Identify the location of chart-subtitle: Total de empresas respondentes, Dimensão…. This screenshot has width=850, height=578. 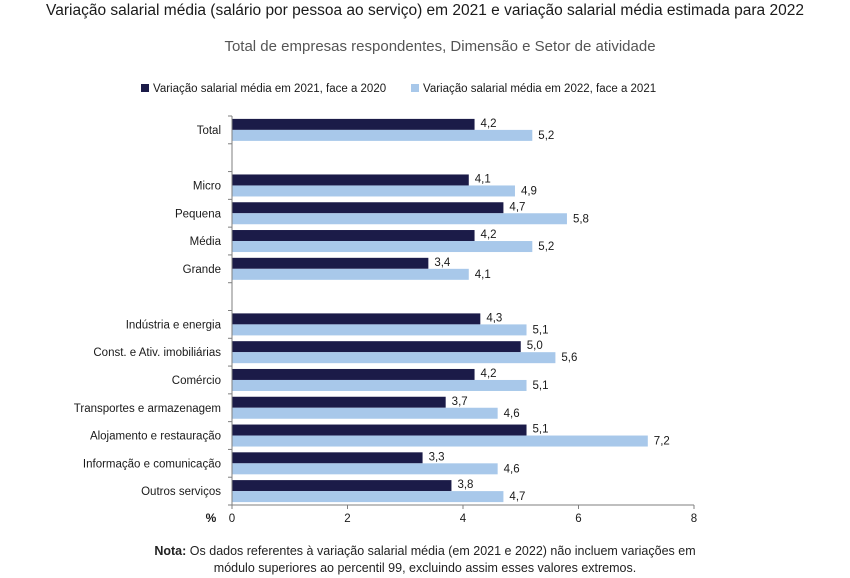
(440, 46).